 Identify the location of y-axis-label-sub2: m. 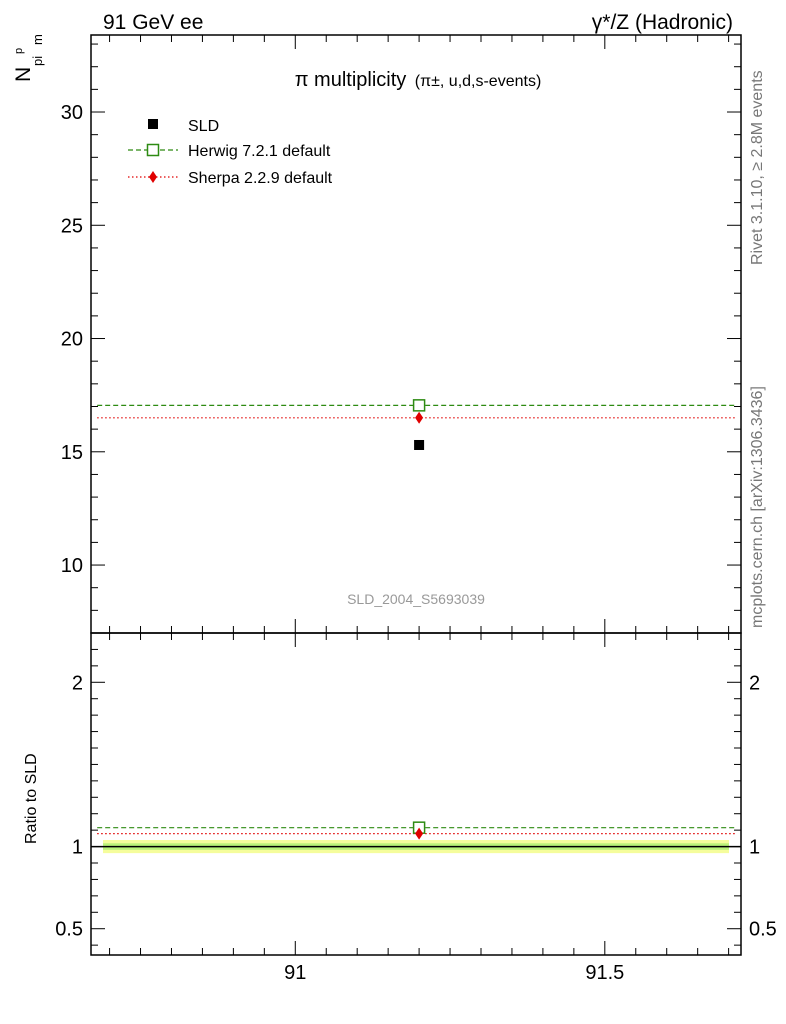
(37, 39).